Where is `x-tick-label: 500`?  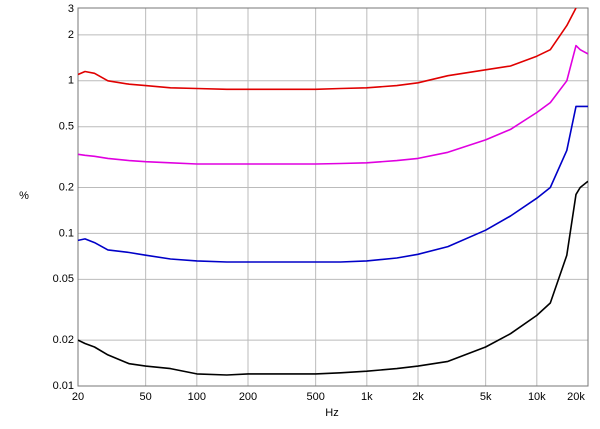
x-tick-label: 500 is located at coordinates (315, 397).